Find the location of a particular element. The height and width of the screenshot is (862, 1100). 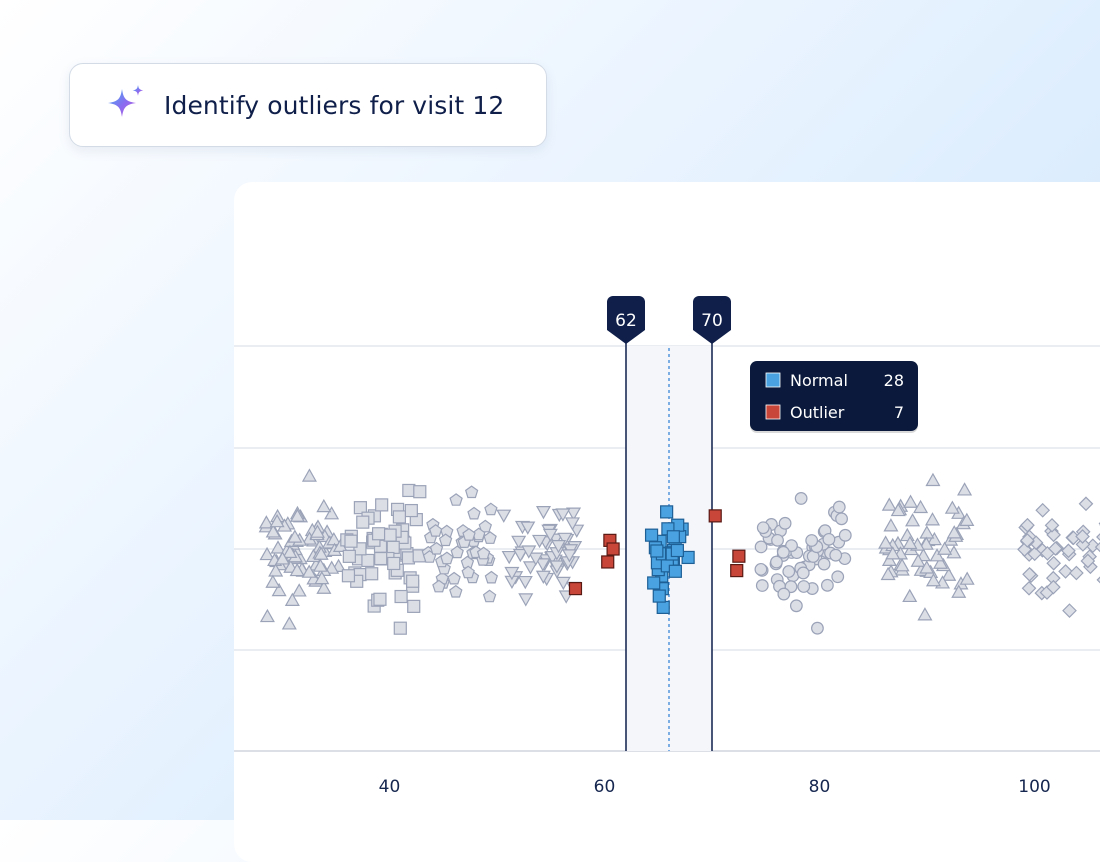

range-max-label: 70 is located at coordinates (712, 321).